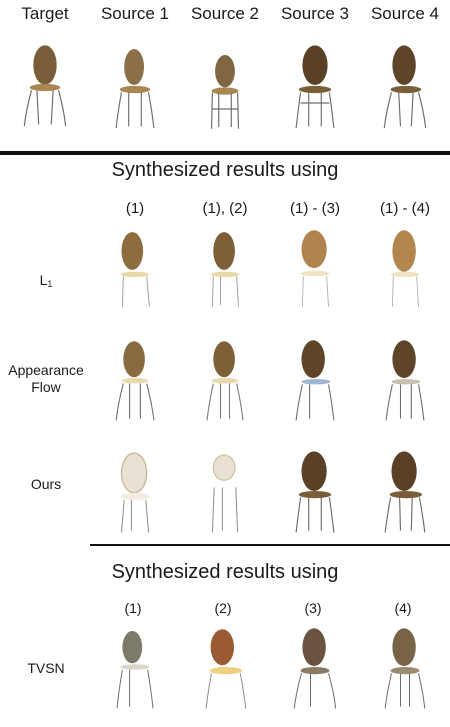 This screenshot has height=727, width=450. What do you see at coordinates (46, 370) in the screenshot?
I see `row-label-appearance: Appearance` at bounding box center [46, 370].